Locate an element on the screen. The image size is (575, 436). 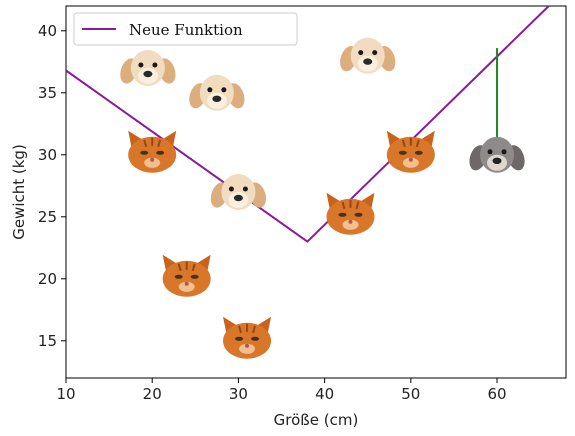
y-tick-label: 20 is located at coordinates (47, 279).